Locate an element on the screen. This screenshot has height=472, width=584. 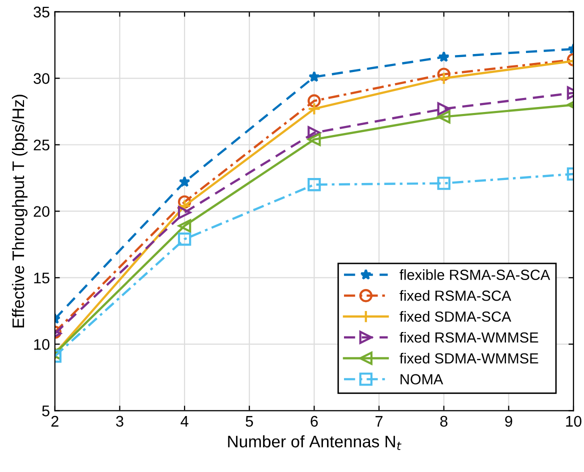
y-tick-label: 35 is located at coordinates (42, 12).